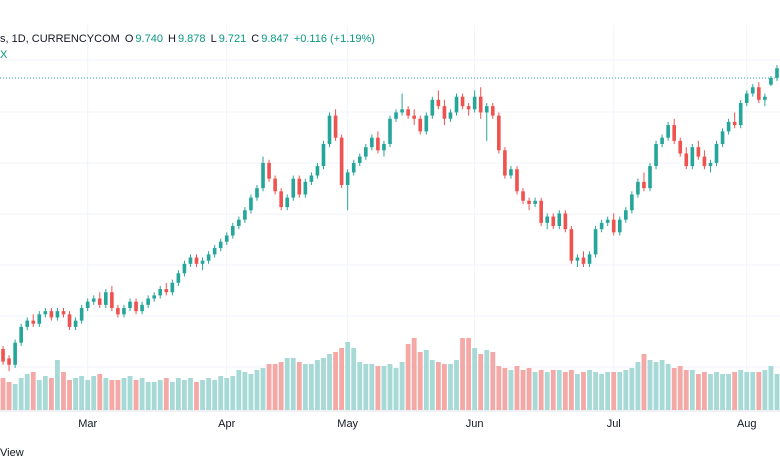 The image size is (780, 470). I want to click on x-tick-label: Jun, so click(475, 424).